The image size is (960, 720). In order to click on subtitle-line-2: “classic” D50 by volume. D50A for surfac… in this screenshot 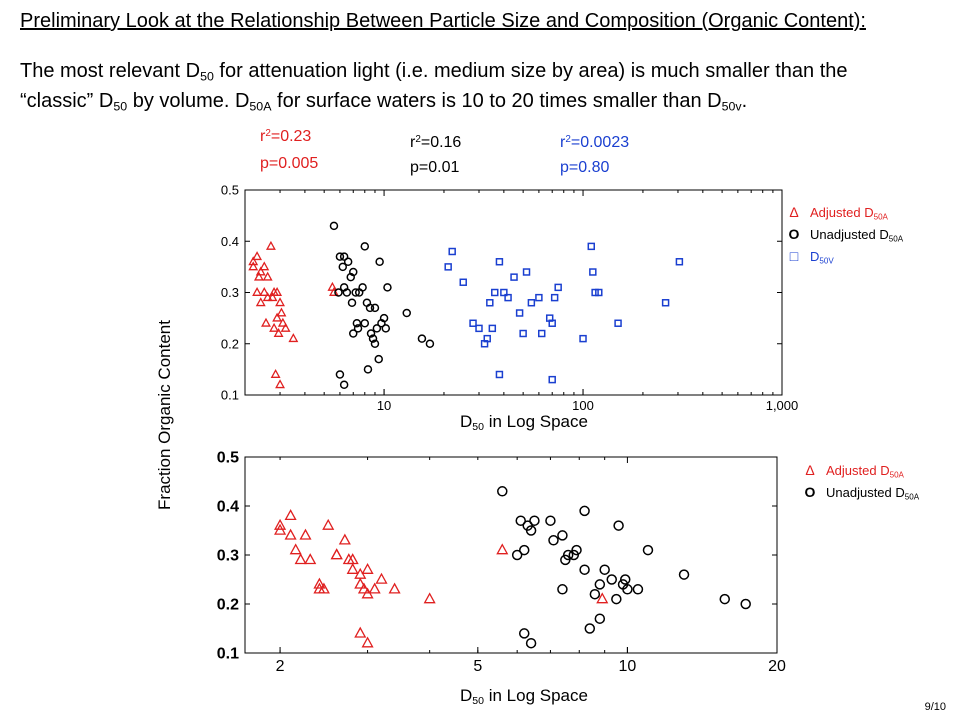, I will do `click(383, 101)`.